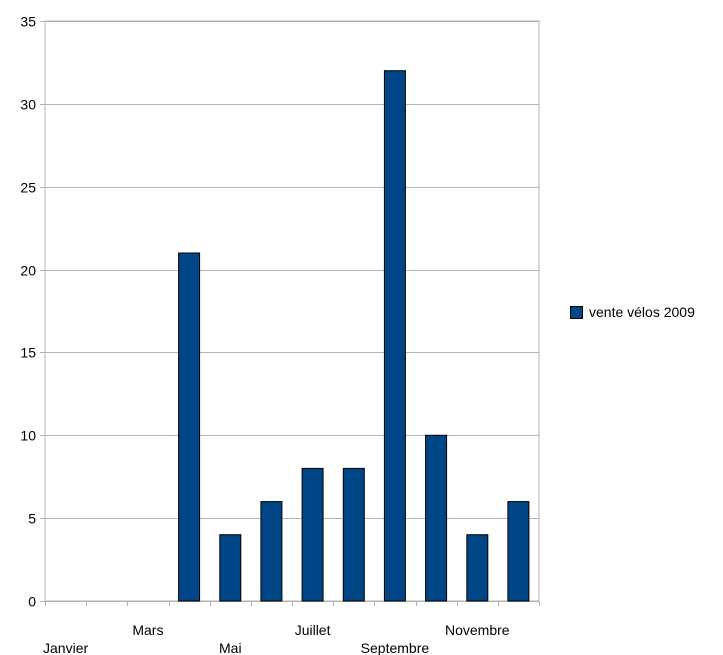  Describe the element at coordinates (28, 353) in the screenshot. I see `y-tick-label: 15` at that location.